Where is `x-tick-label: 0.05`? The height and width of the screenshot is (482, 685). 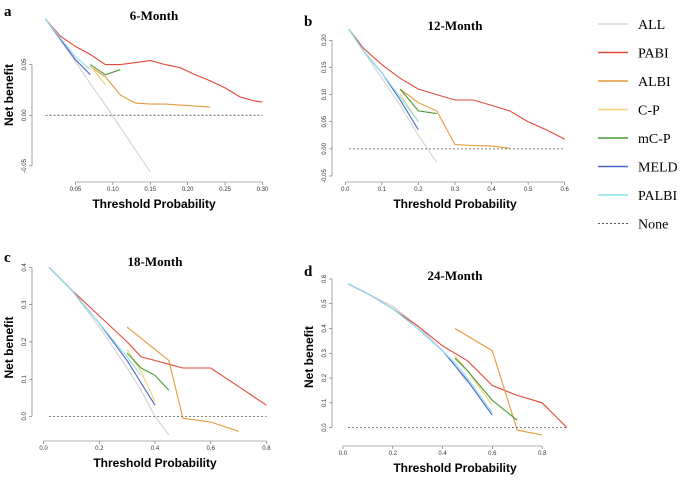 x-tick-label: 0.05 is located at coordinates (76, 190).